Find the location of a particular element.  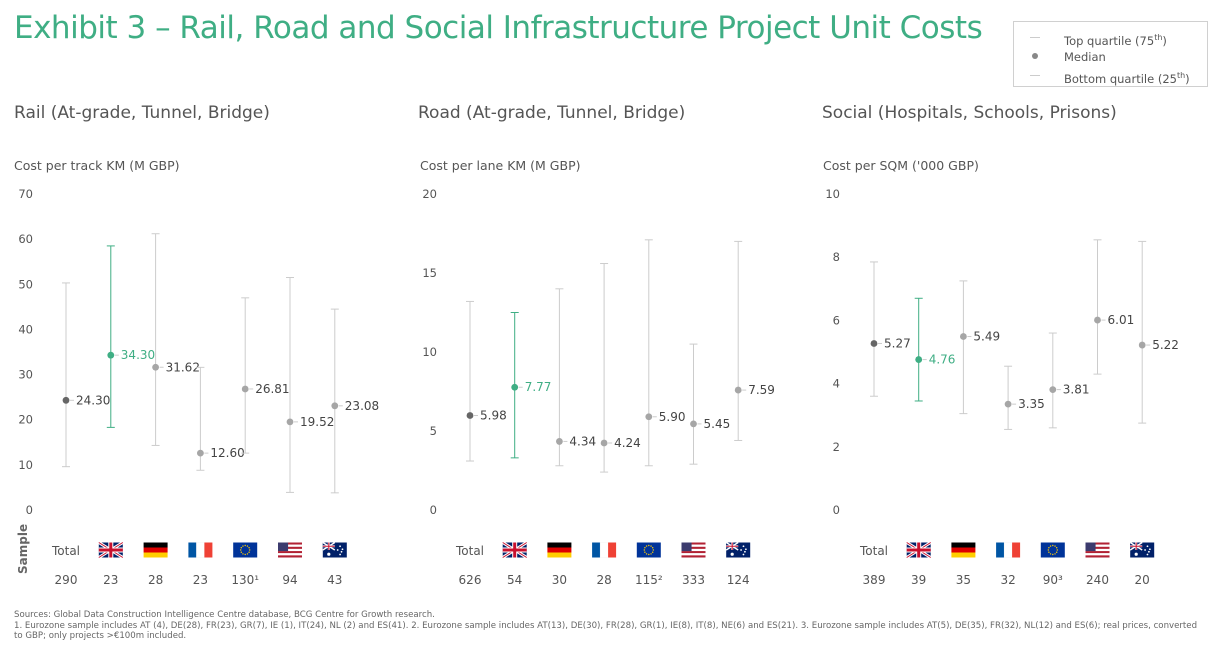

sample-count: 32 is located at coordinates (1007, 580).